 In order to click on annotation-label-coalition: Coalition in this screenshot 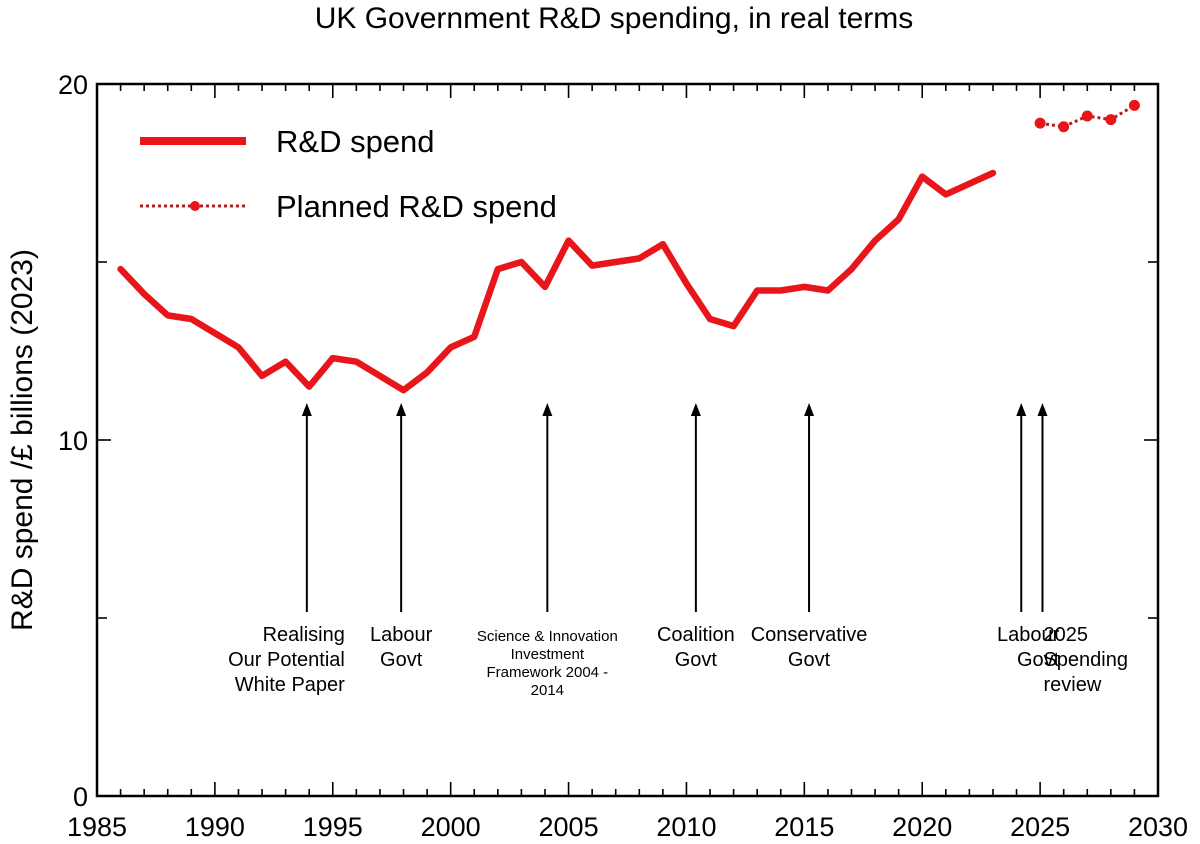, I will do `click(696, 635)`.